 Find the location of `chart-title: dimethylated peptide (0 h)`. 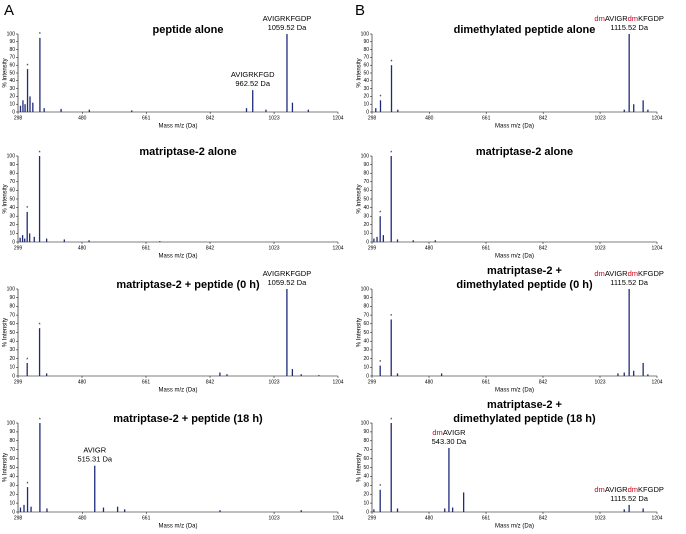

chart-title: dimethylated peptide (0 h) is located at coordinates (524, 285).